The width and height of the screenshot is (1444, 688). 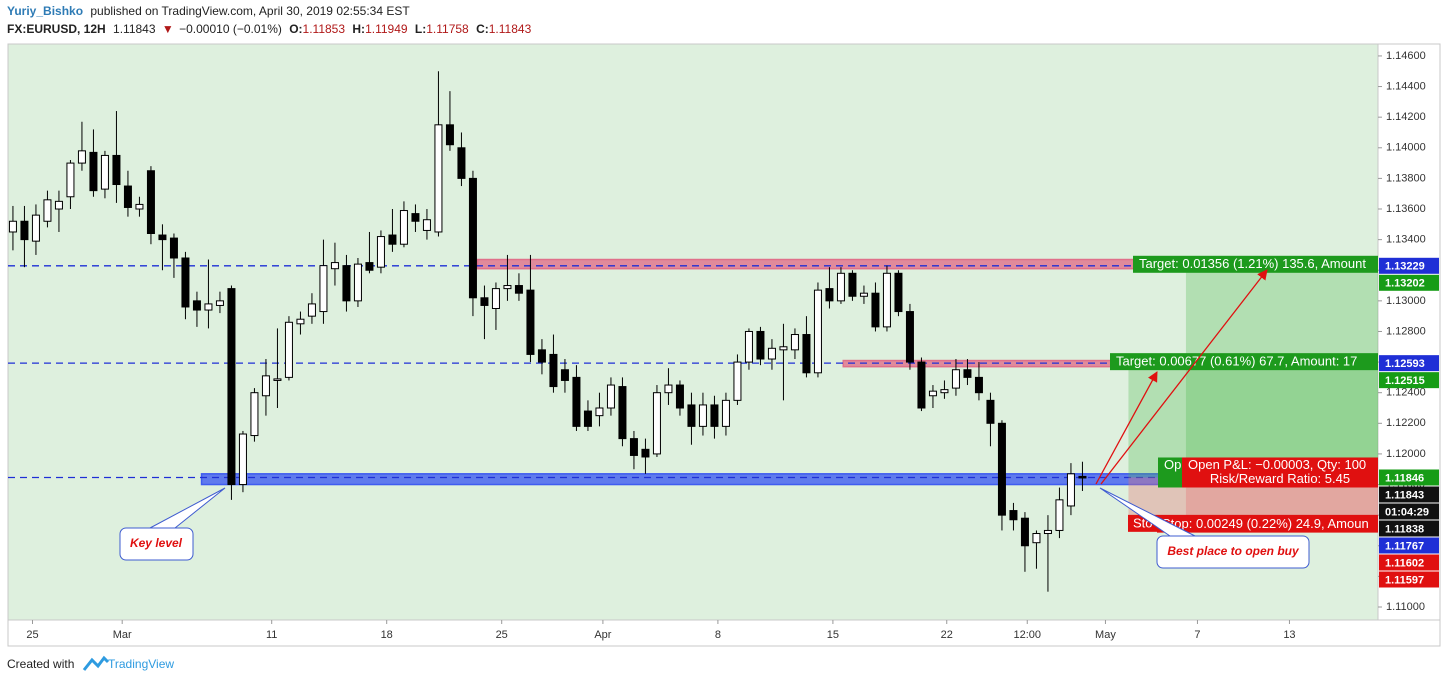 What do you see at coordinates (1406, 117) in the screenshot?
I see `y-tick-label: 1.14200` at bounding box center [1406, 117].